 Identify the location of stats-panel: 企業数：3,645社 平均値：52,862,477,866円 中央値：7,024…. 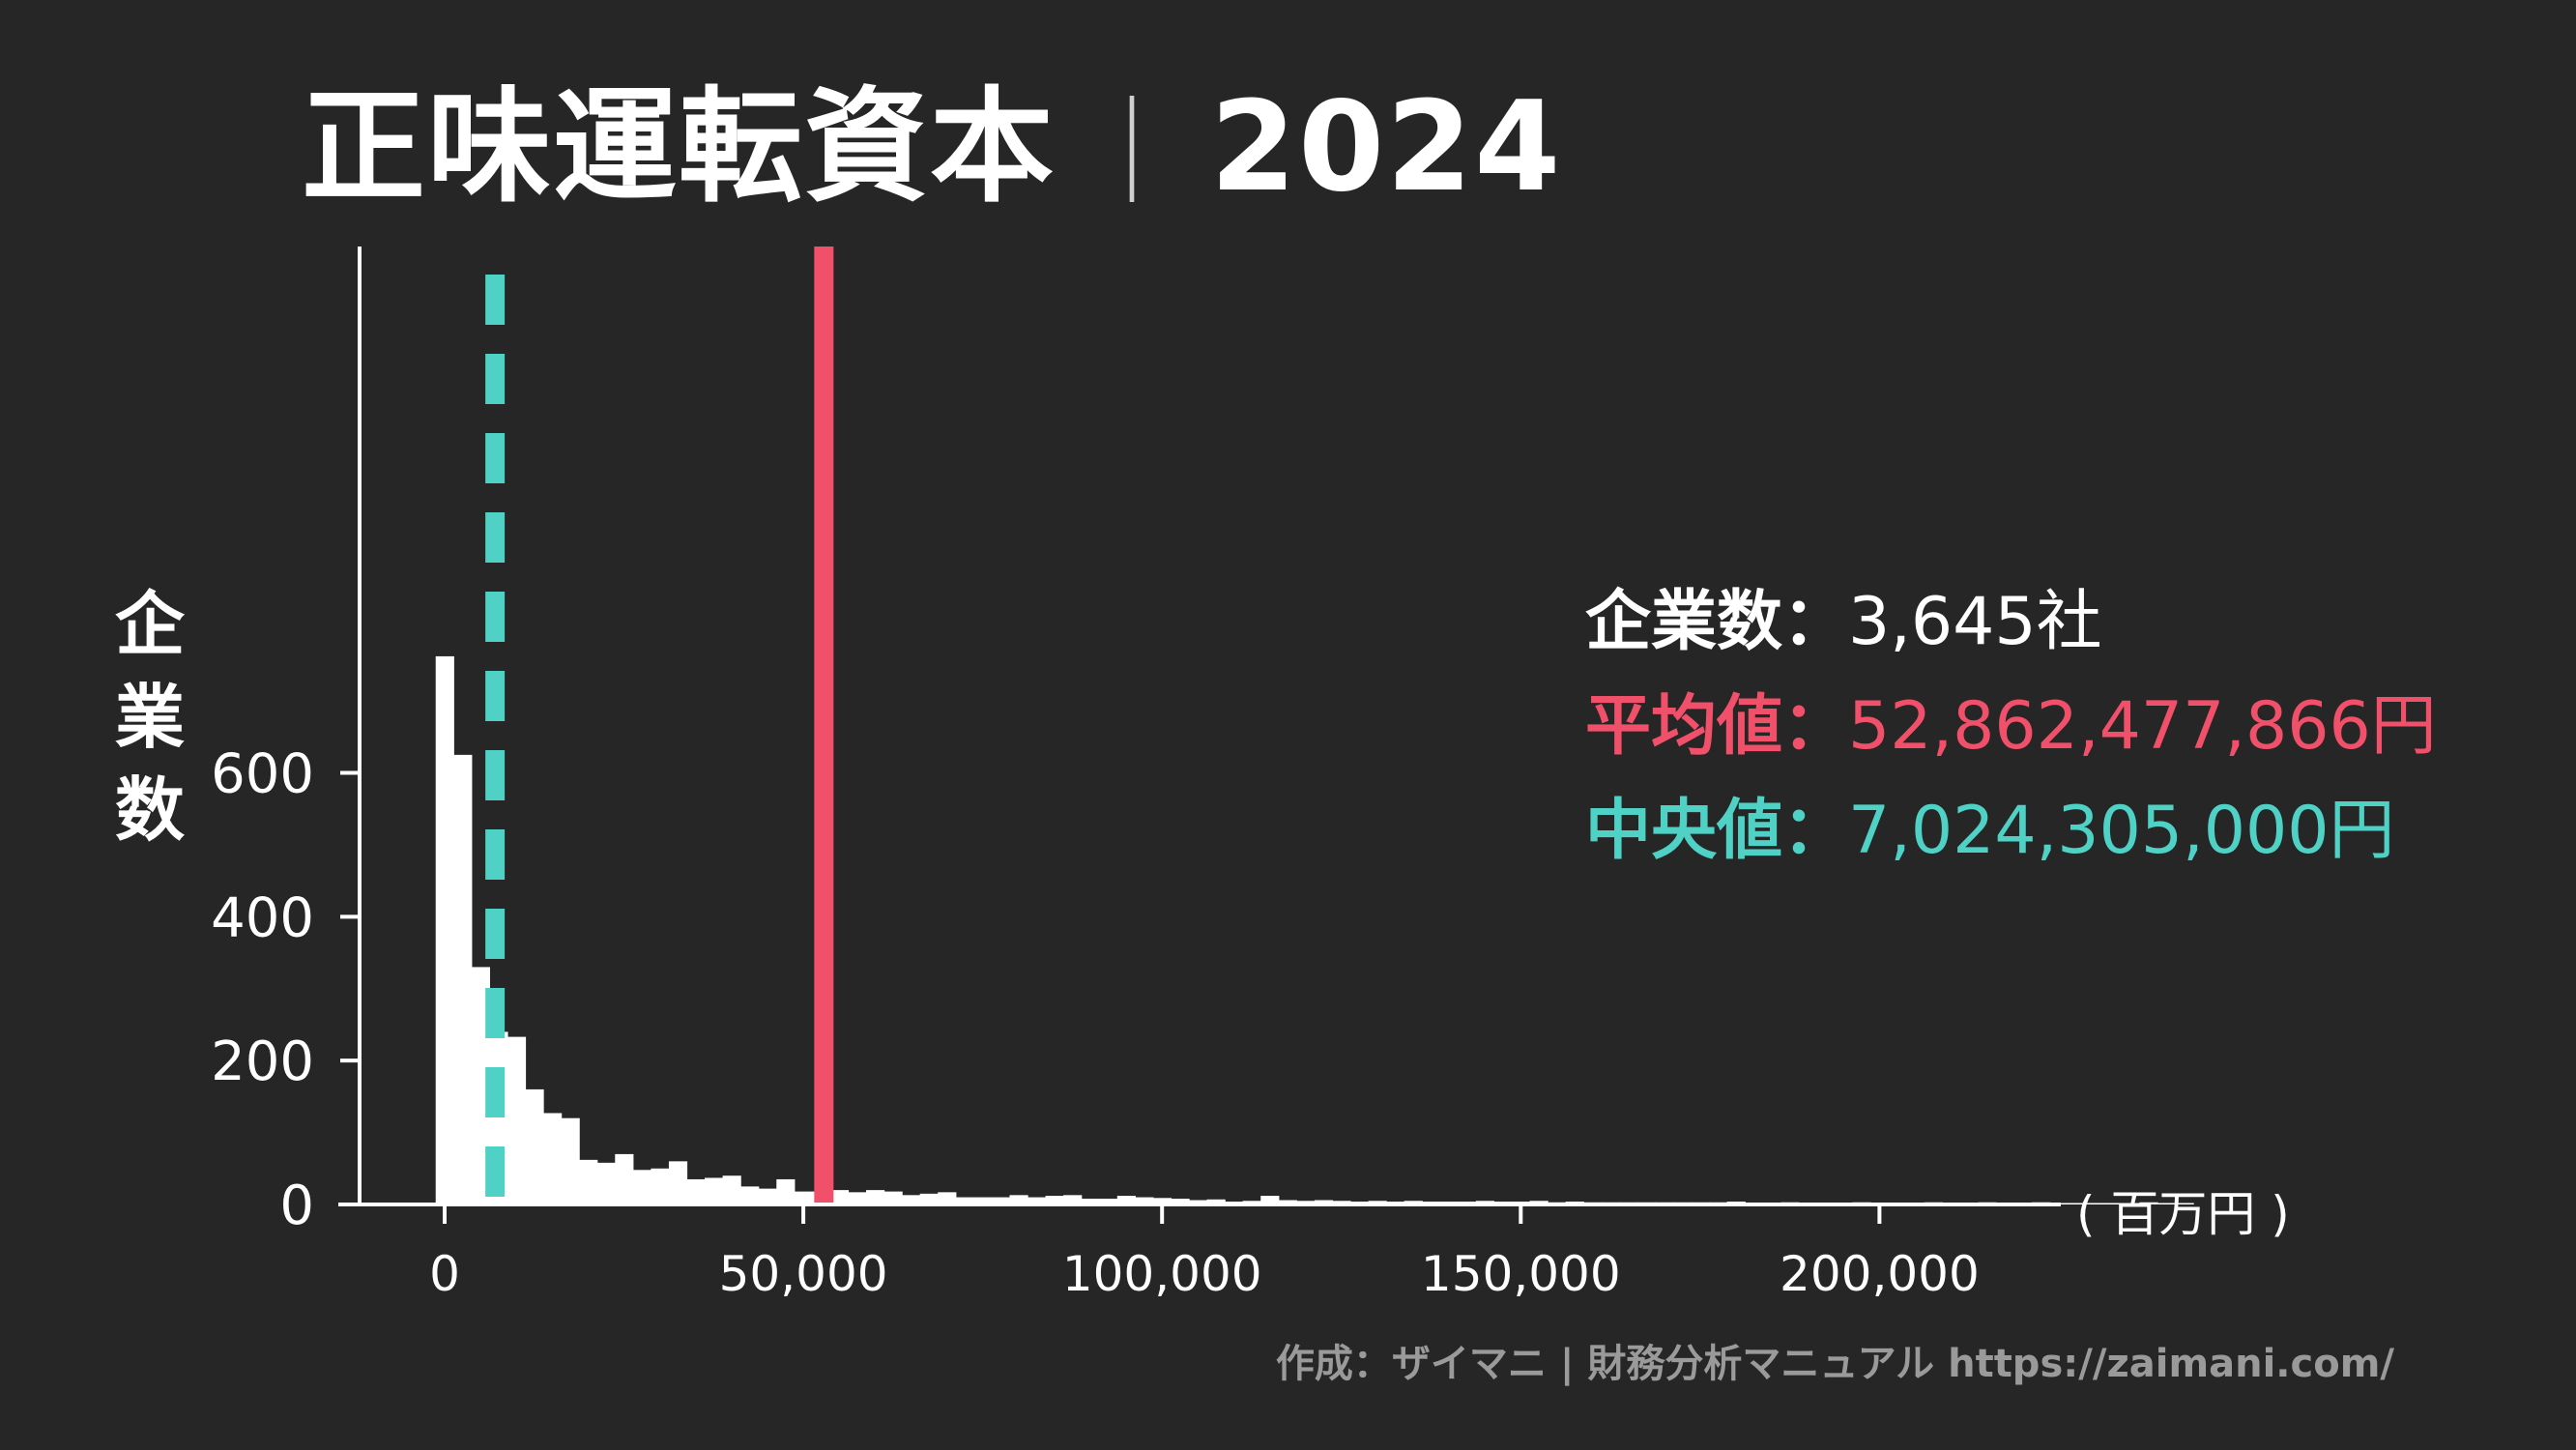
(2011, 727).